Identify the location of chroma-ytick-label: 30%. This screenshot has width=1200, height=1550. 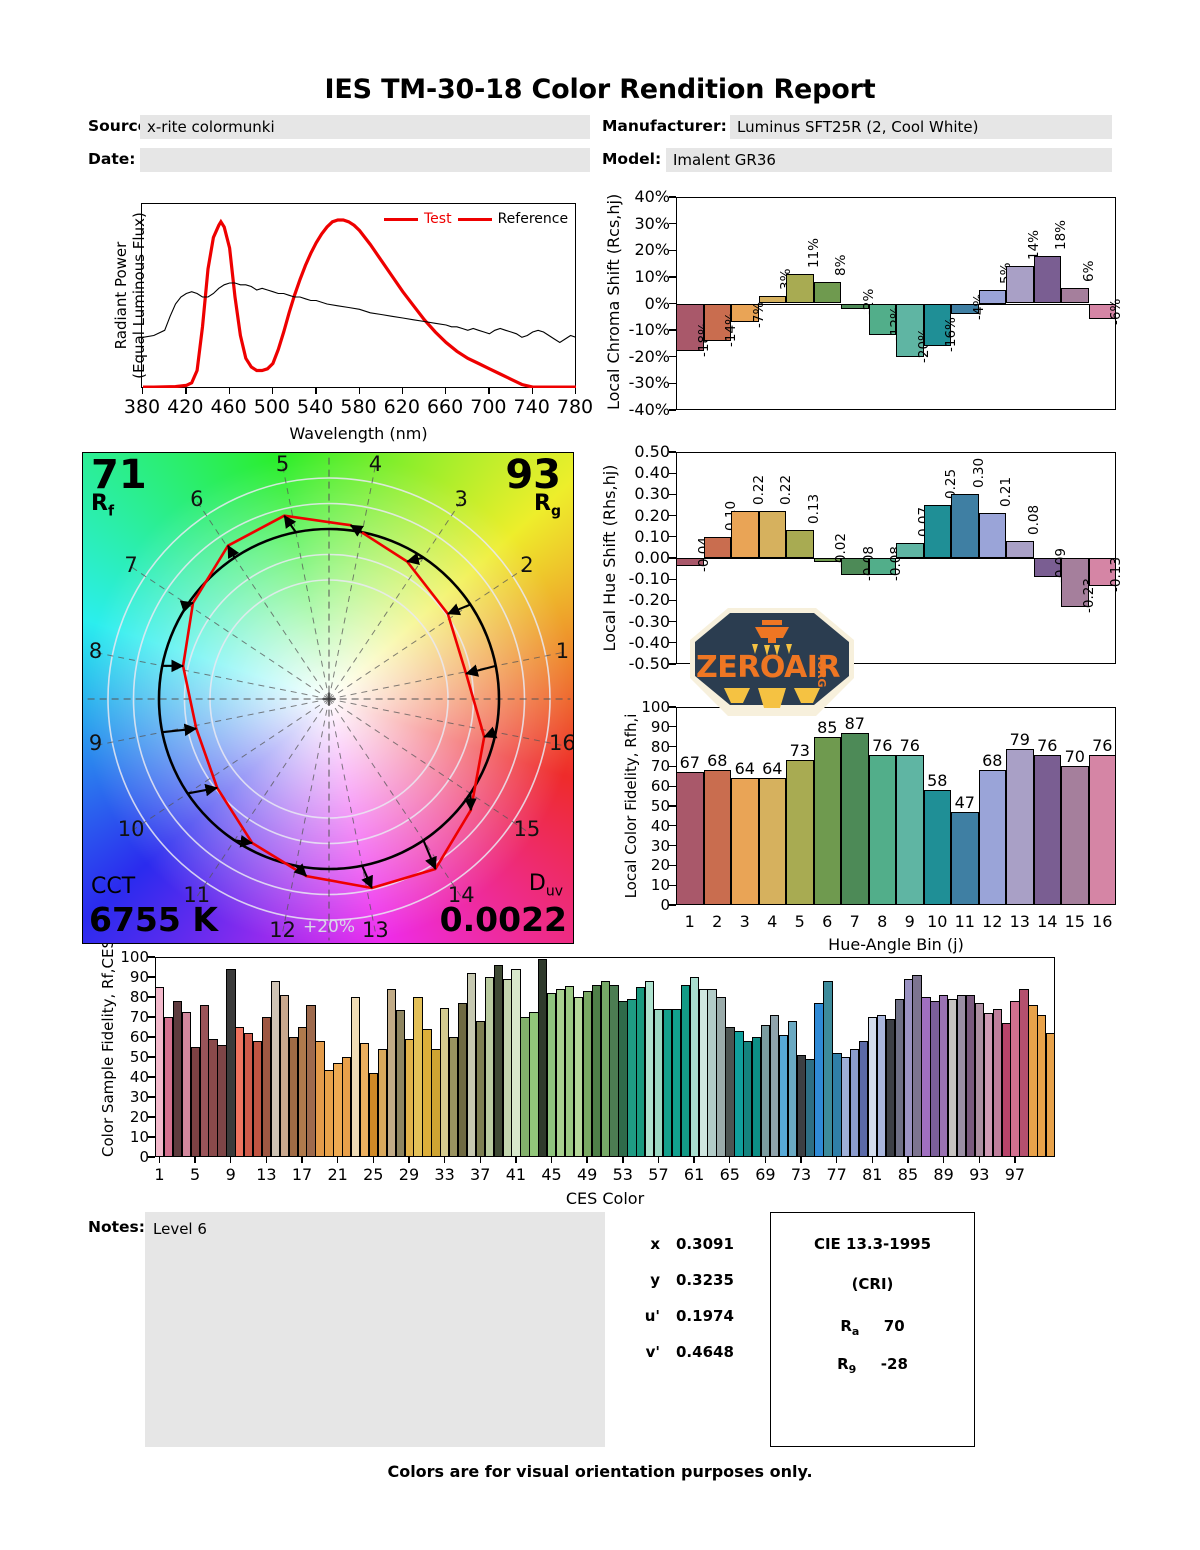
(652, 223).